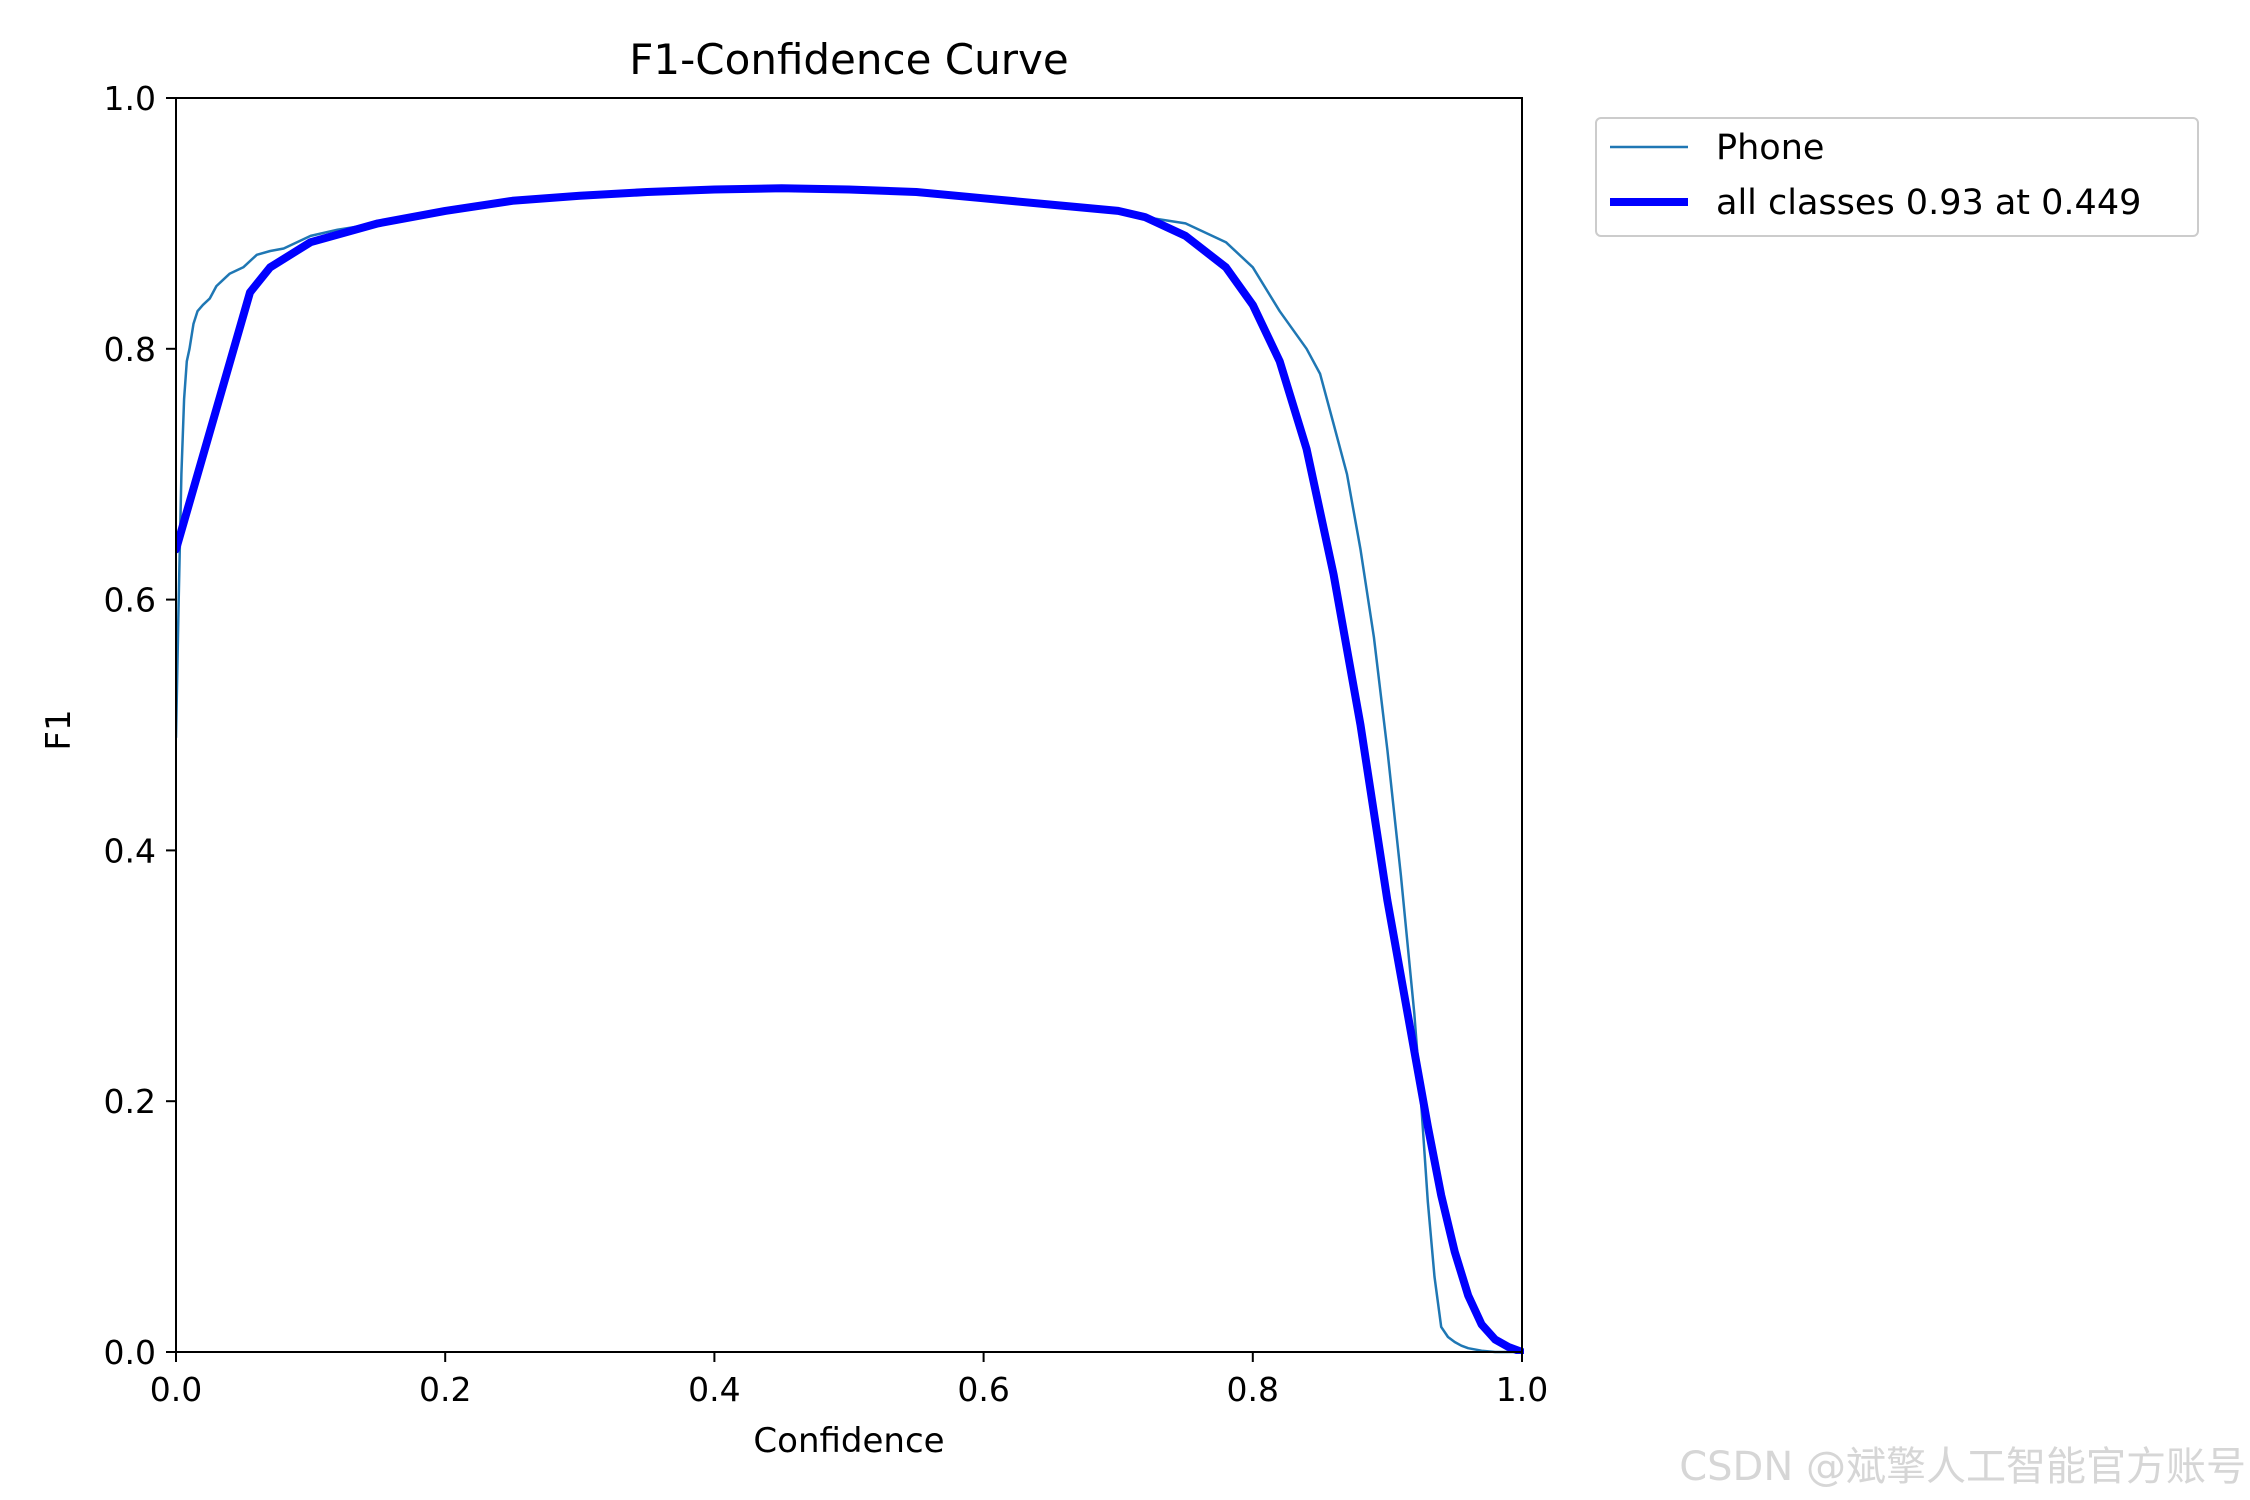 The image size is (2250, 1500). I want to click on y-tick-label: 0.8, so click(130, 349).